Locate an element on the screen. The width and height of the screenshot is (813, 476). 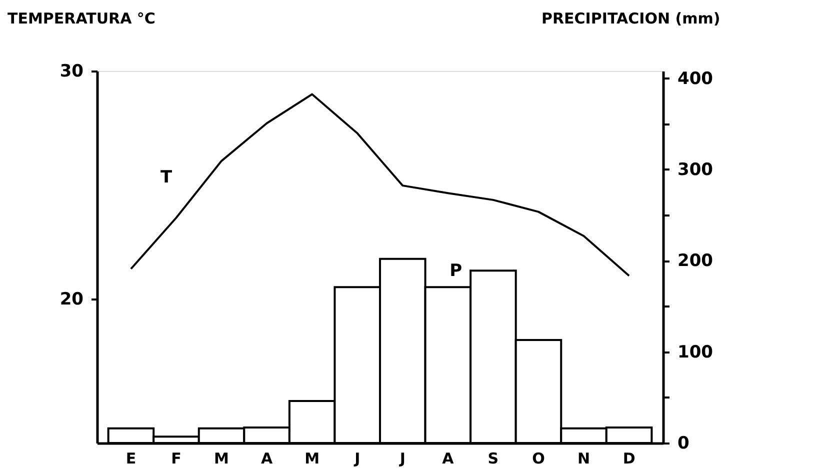
y-tick-label: 20 is located at coordinates (72, 300).